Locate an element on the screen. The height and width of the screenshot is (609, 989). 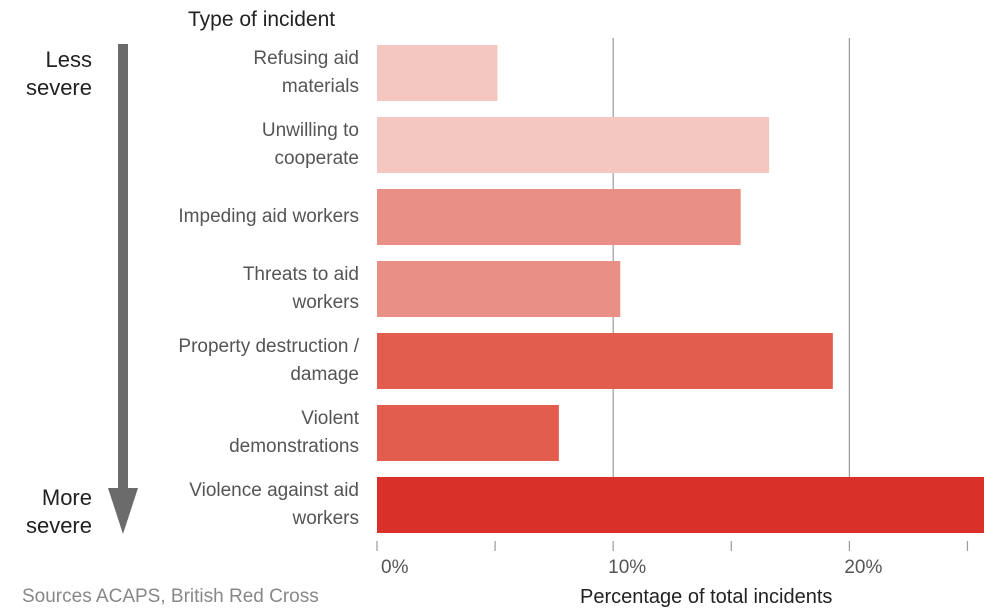
less-severe-line-2: severe is located at coordinates (58, 87).